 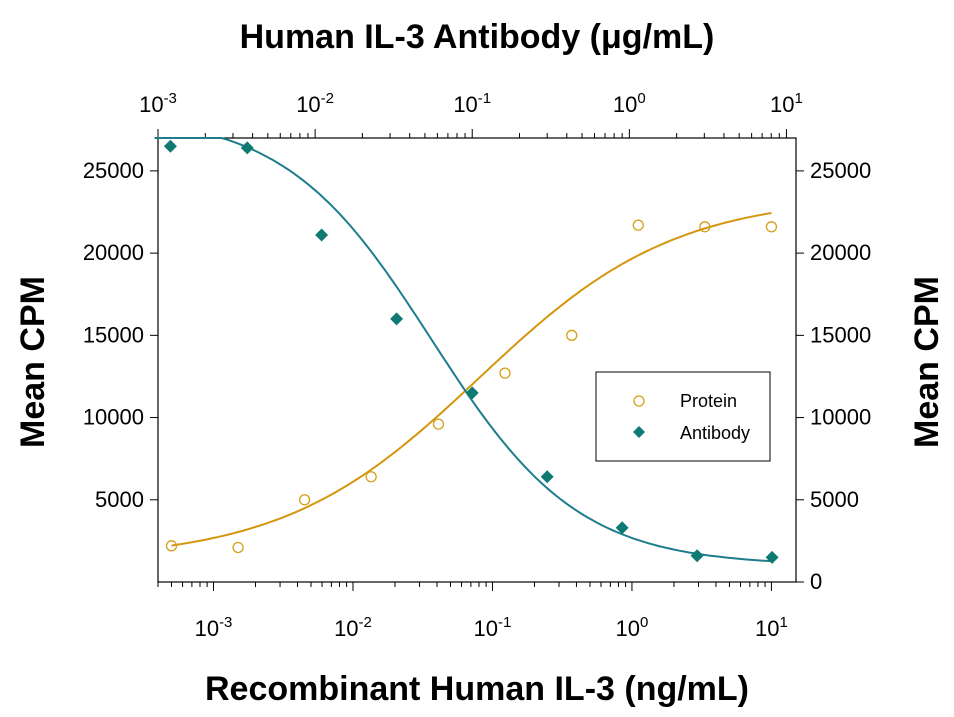 What do you see at coordinates (632, 627) in the screenshot?
I see `x-bottom-tick-label: 10⁰` at bounding box center [632, 627].